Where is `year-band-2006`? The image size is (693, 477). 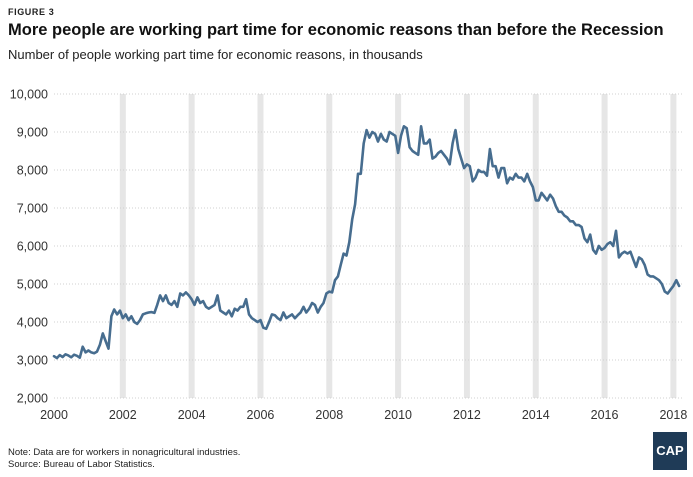
year-band-2006 is located at coordinates (260, 246).